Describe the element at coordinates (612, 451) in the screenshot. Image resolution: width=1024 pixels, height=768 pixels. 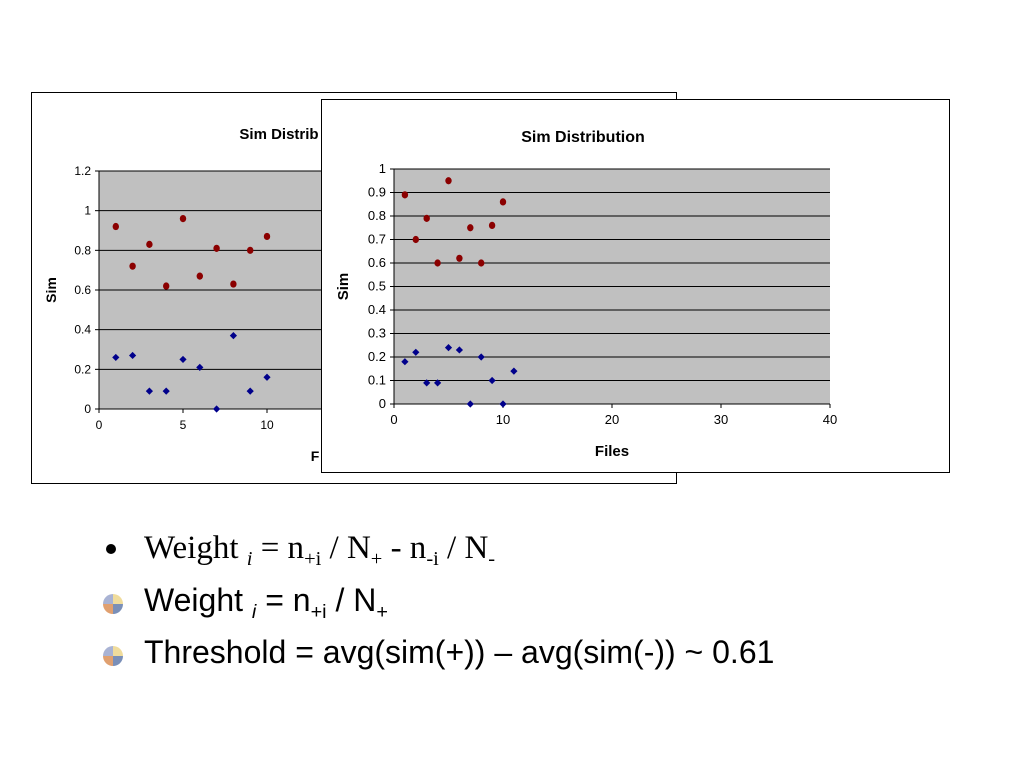
I see `x-axis-label: Files` at that location.